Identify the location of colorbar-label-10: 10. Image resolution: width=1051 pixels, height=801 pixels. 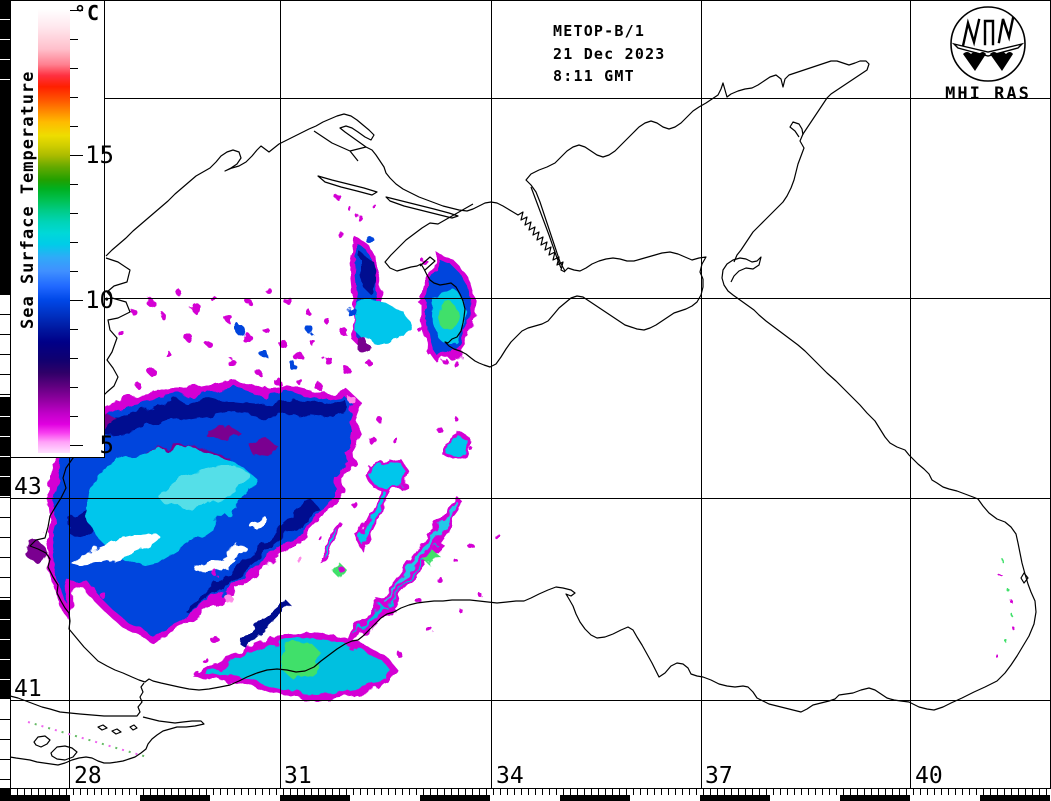
(99, 300).